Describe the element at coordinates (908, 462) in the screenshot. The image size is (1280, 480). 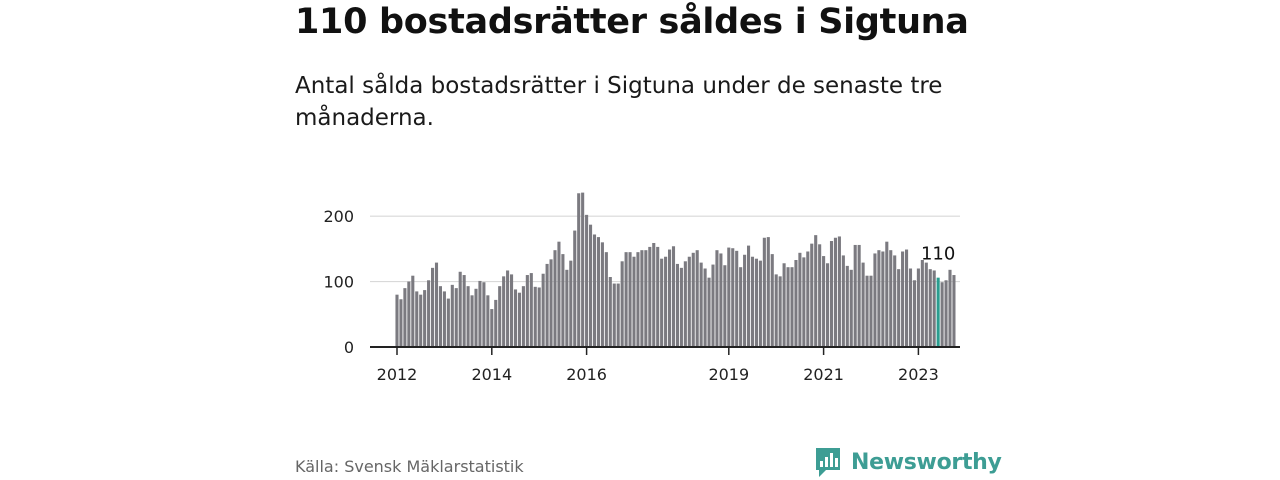
I see `newsworthy-logo: Newsworthy` at that location.